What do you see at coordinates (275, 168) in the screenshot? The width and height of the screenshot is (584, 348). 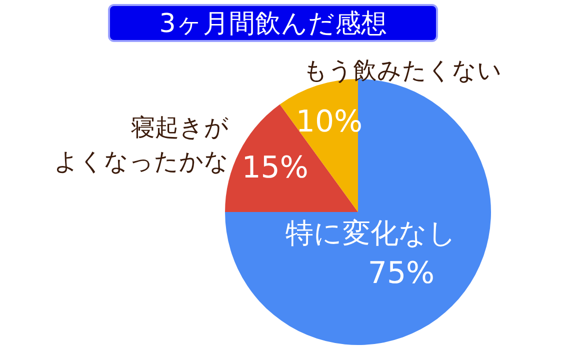 I see `data-label: 15%` at bounding box center [275, 168].